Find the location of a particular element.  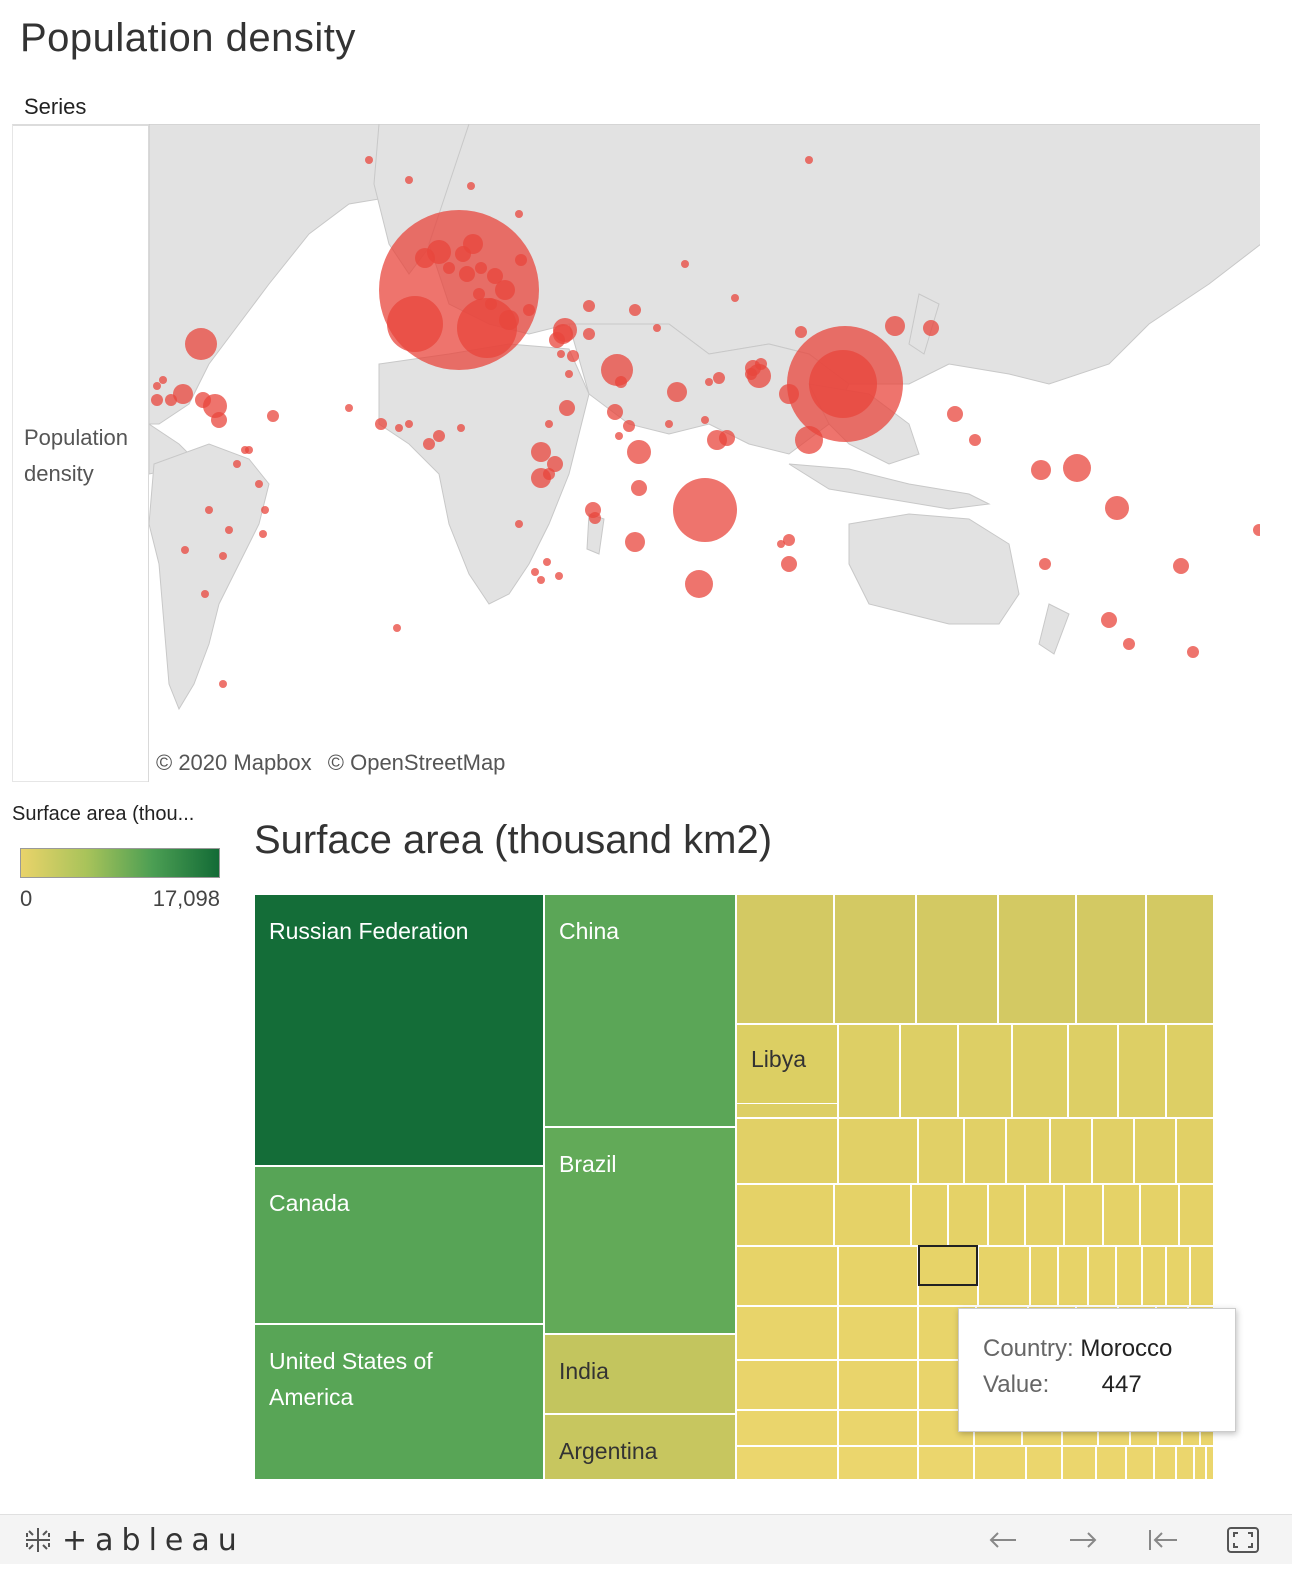

undo-button is located at coordinates (1003, 1540).